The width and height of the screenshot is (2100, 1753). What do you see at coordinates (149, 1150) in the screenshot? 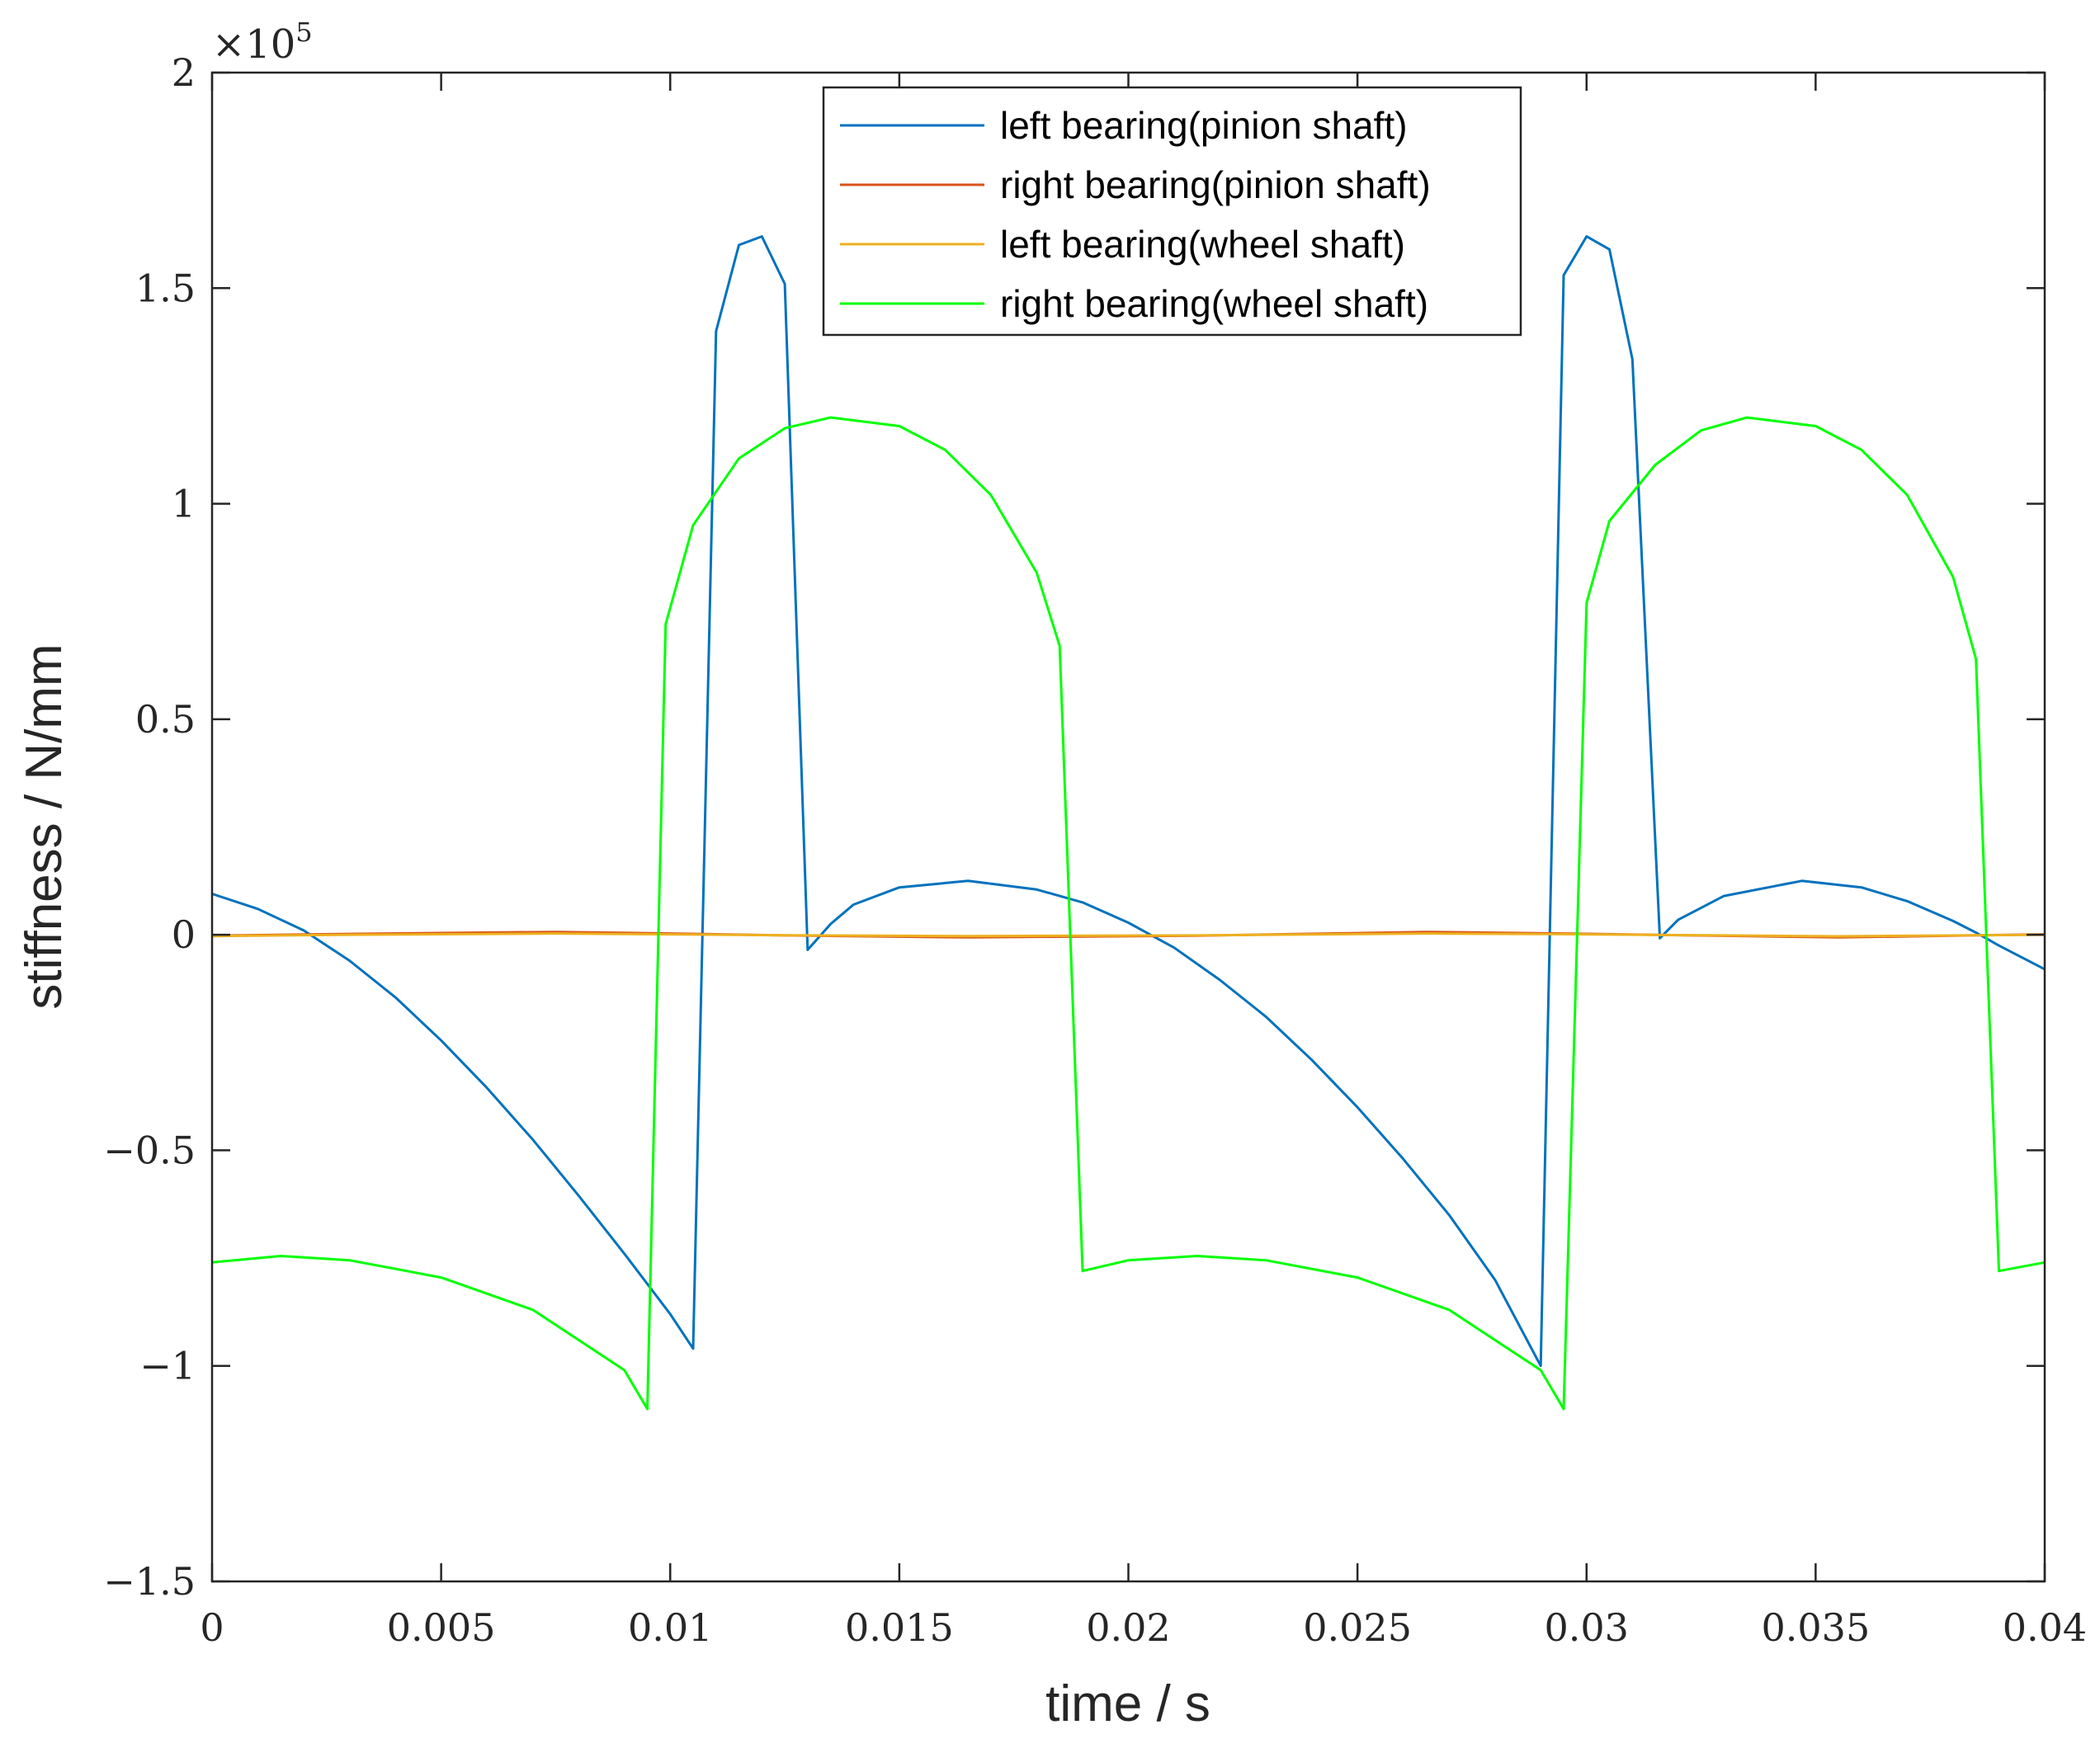
I see `y-tick-label: −0.5` at bounding box center [149, 1150].